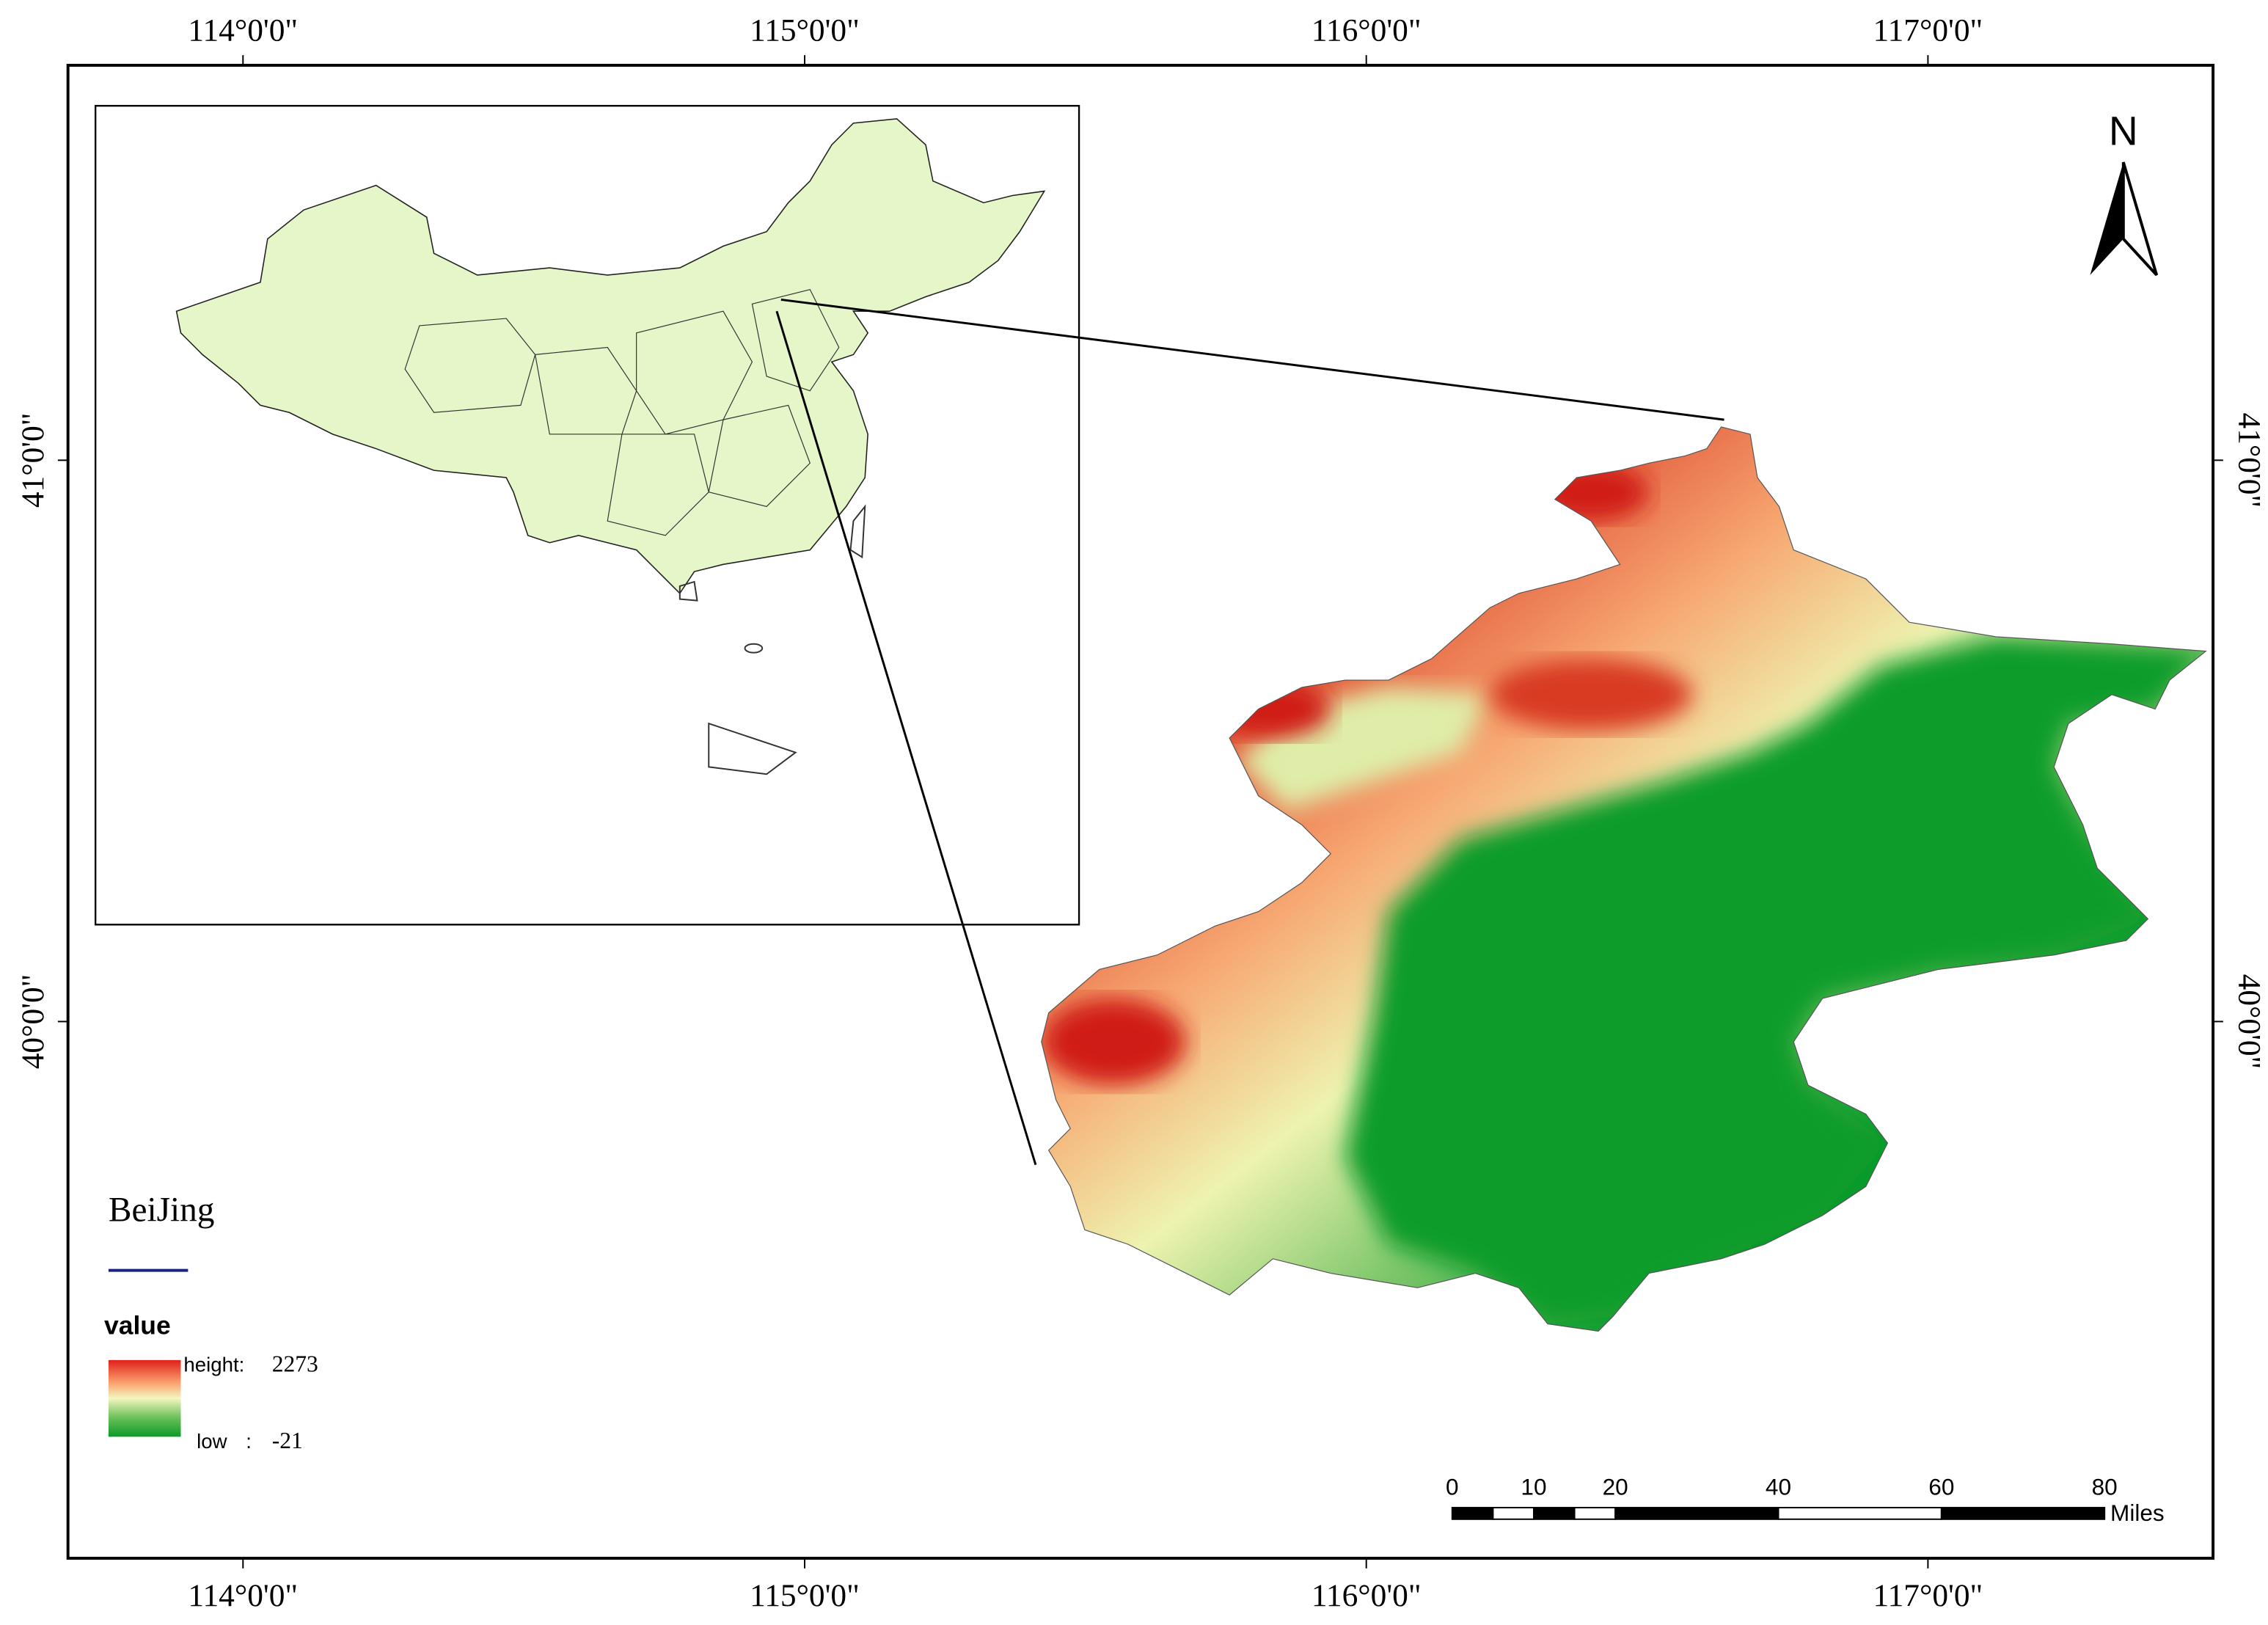  What do you see at coordinates (772, 639) in the screenshot?
I see `islands` at bounding box center [772, 639].